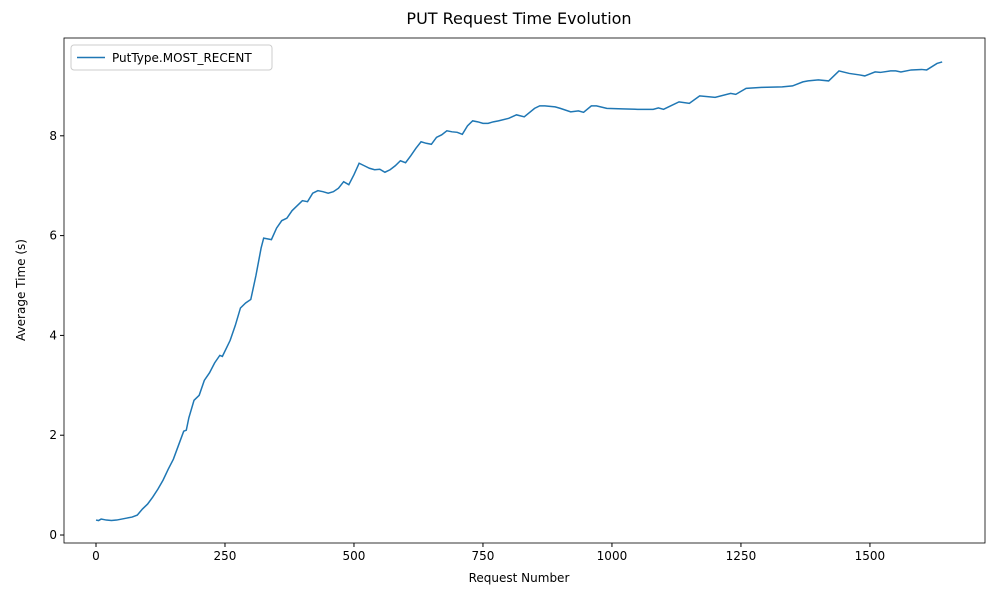 This screenshot has width=1000, height=600. Describe the element at coordinates (483, 556) in the screenshot. I see `x-tick-label: 750` at that location.